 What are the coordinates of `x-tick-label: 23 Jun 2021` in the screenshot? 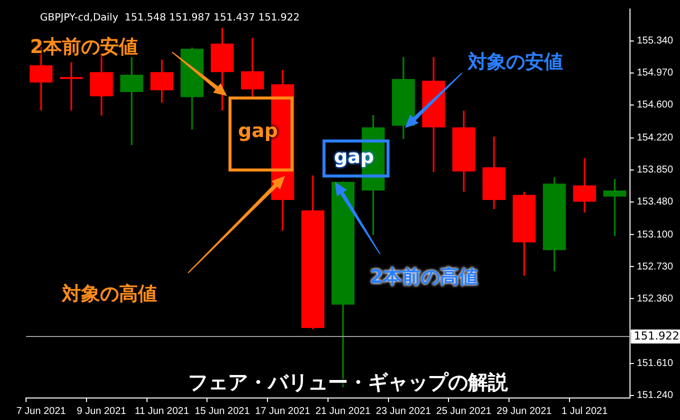 It's located at (404, 411).